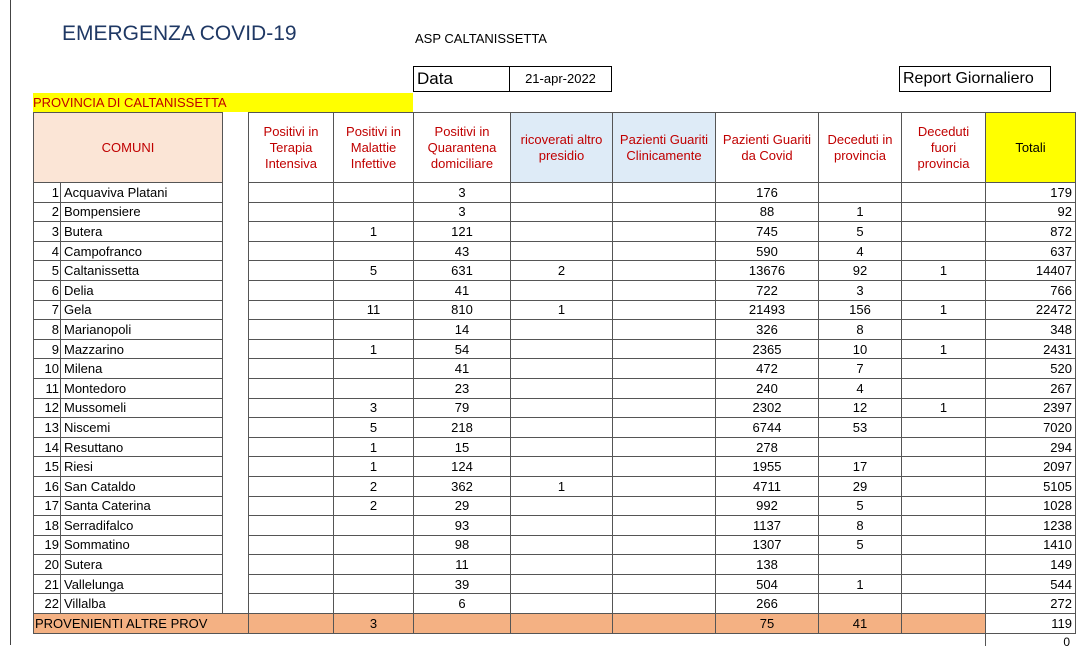 This screenshot has height=650, width=1080. Describe the element at coordinates (1030, 231) in the screenshot. I see `value-cell: 872` at that location.